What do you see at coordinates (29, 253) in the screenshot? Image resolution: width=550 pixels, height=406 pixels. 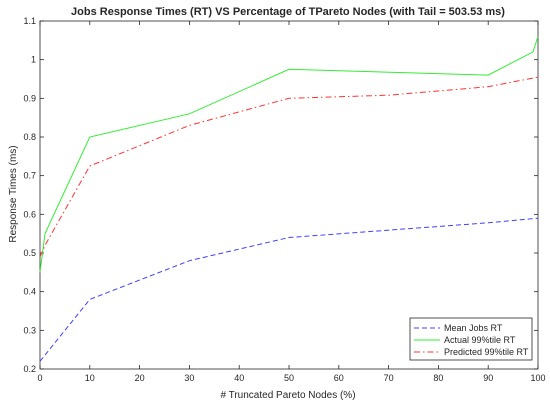 I see `y-tick-label: 0.5` at bounding box center [29, 253].